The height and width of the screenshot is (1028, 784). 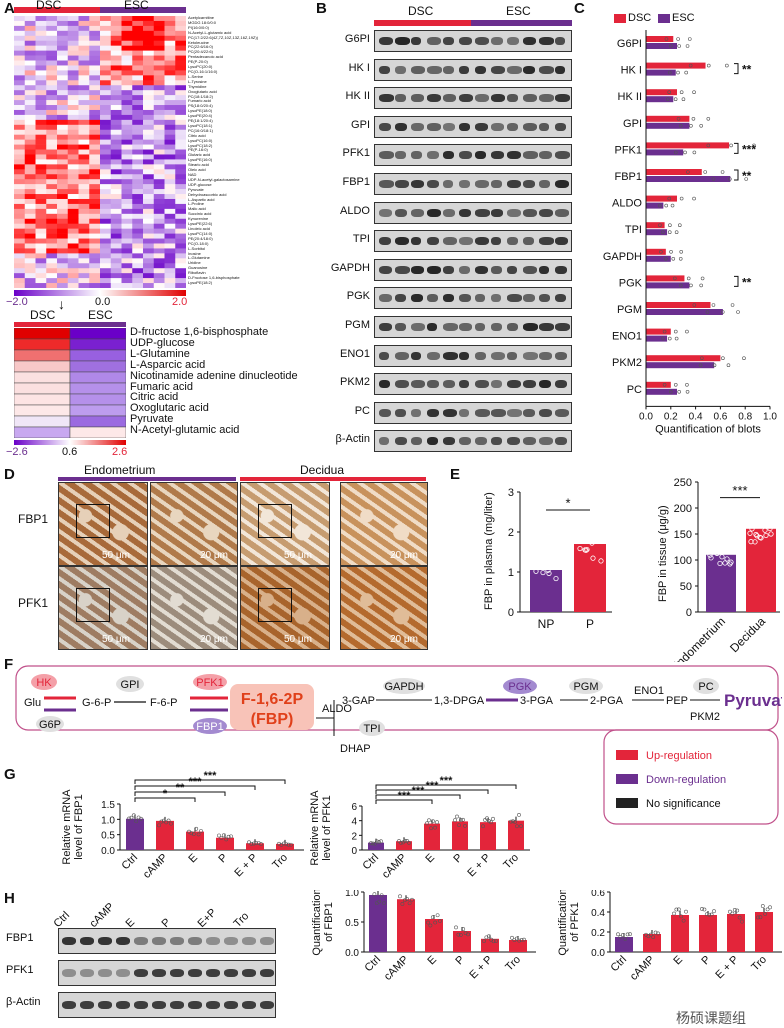 I want to click on node-pgk-pill, so click(x=520, y=686).